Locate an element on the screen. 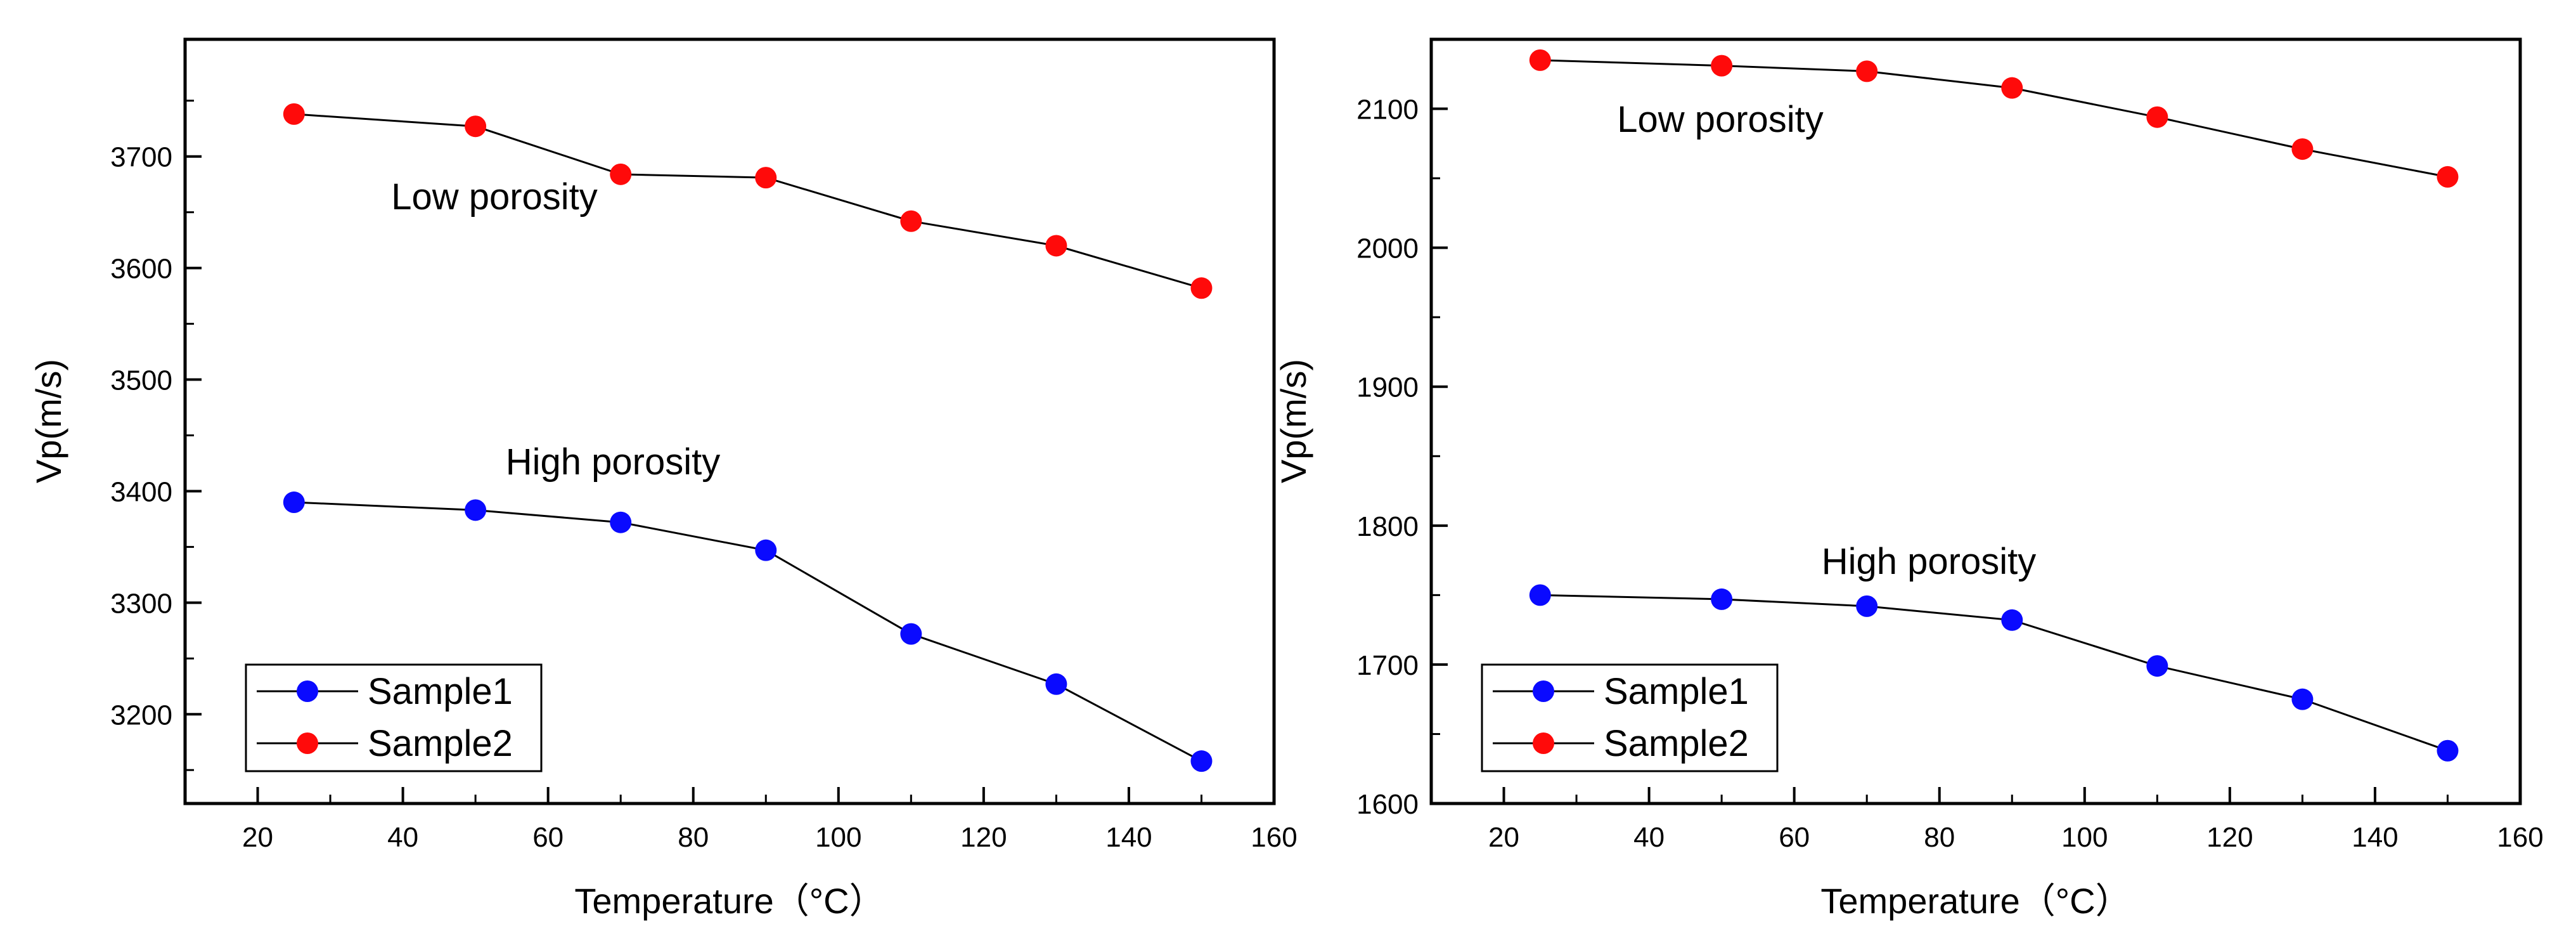 This screenshot has height=950, width=2576. right-annotation-low-porosity: Low porosity is located at coordinates (1721, 120).